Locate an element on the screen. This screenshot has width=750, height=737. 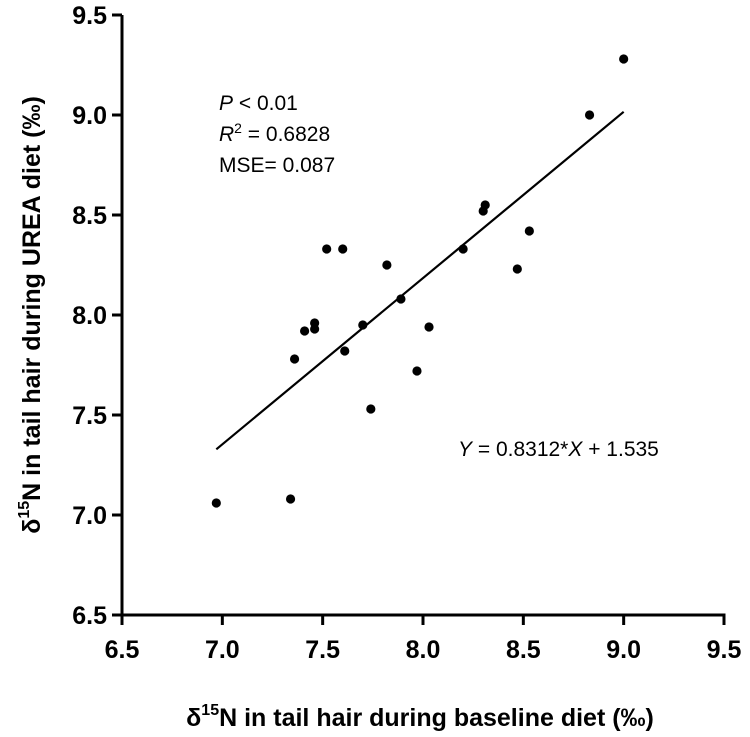
y-tick-label: 8.5 is located at coordinates (89, 216).